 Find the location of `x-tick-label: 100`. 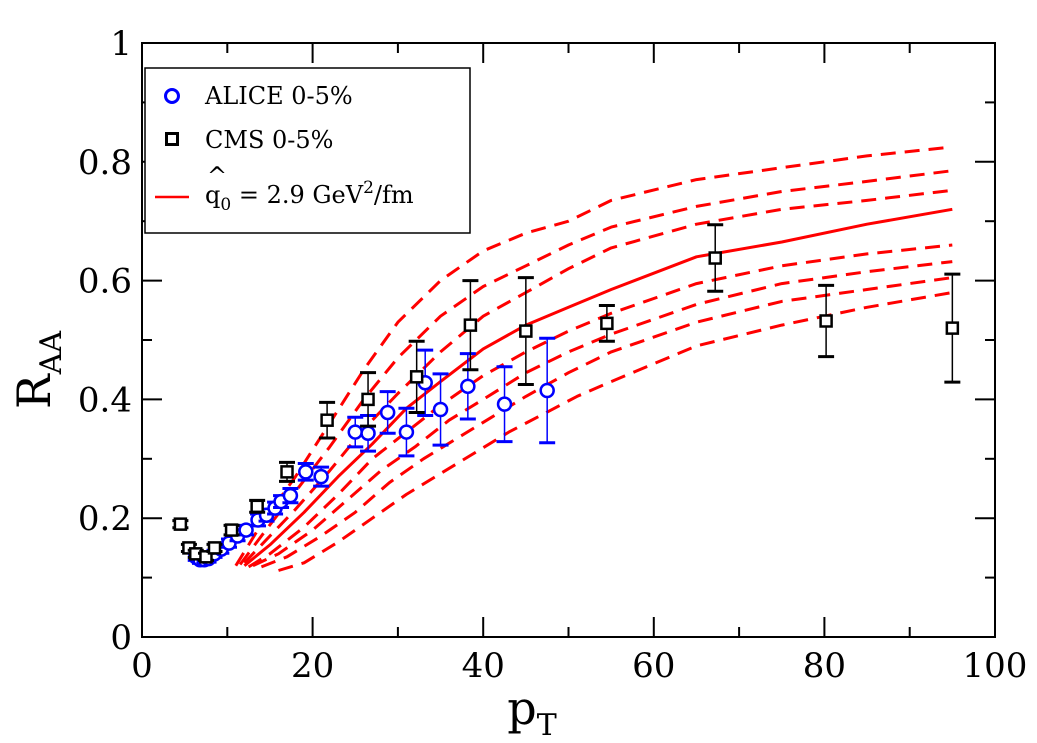

x-tick-label: 100 is located at coordinates (995, 666).